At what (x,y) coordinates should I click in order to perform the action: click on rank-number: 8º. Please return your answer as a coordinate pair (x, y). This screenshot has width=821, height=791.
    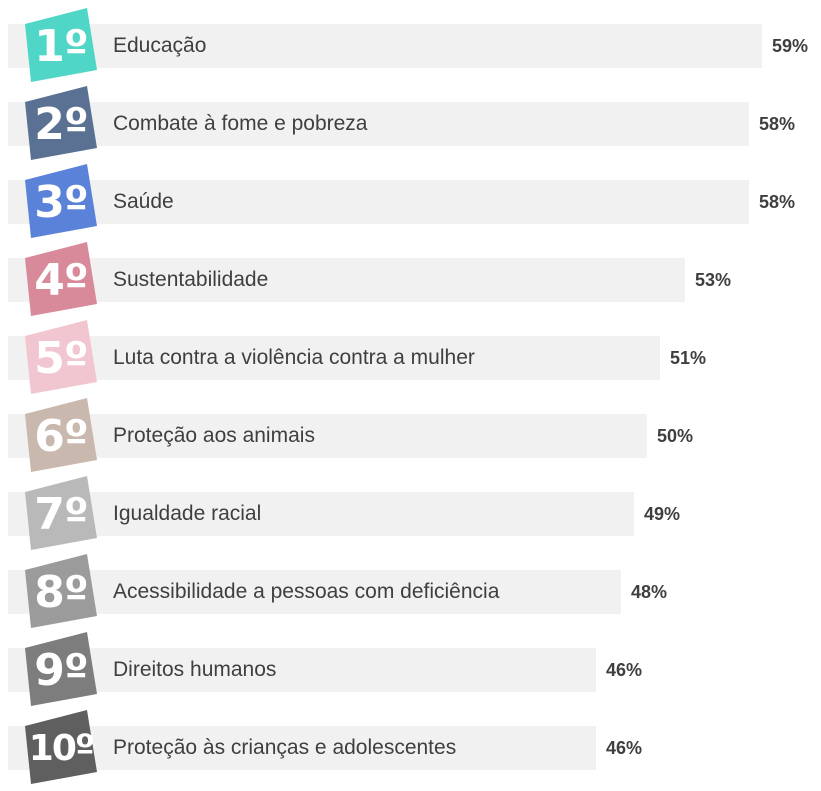
    Looking at the image, I should click on (61, 592).